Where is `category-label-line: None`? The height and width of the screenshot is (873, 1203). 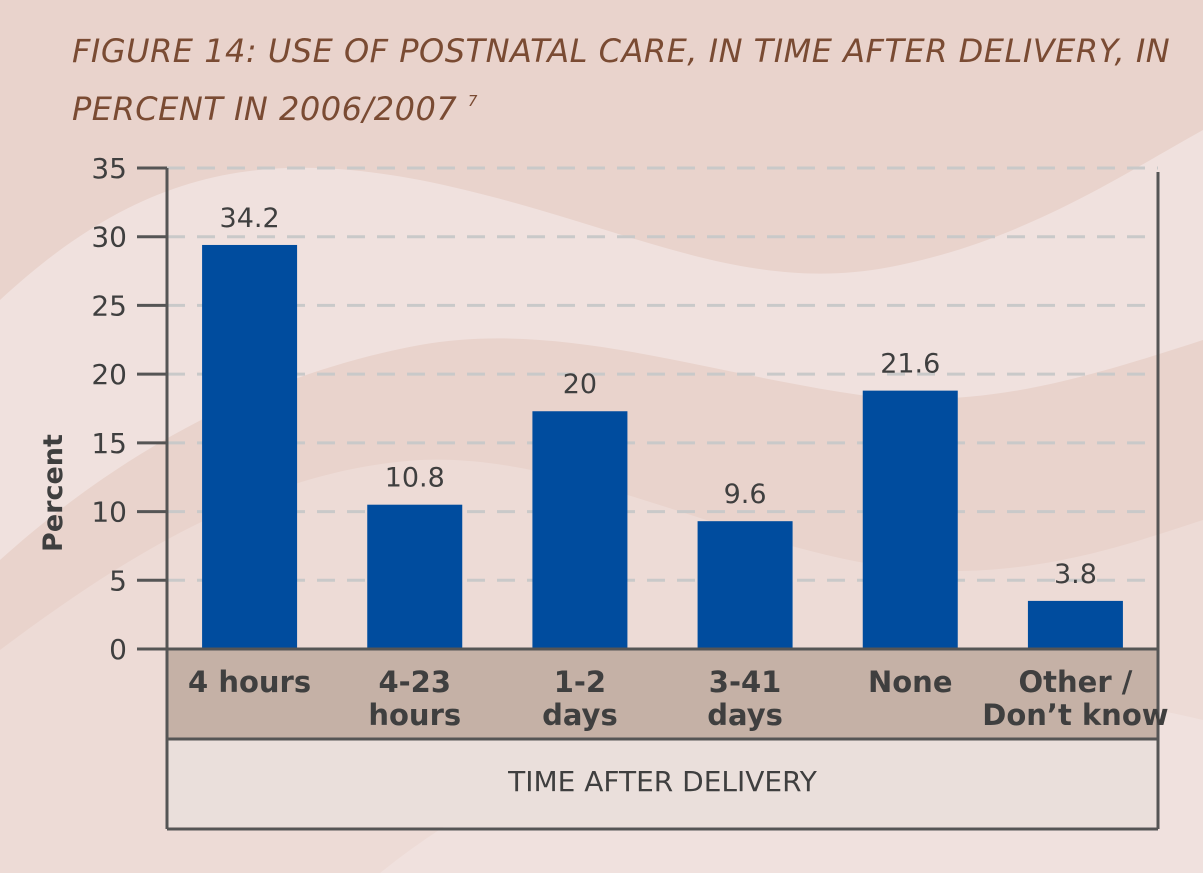
category-label-line: None is located at coordinates (910, 682).